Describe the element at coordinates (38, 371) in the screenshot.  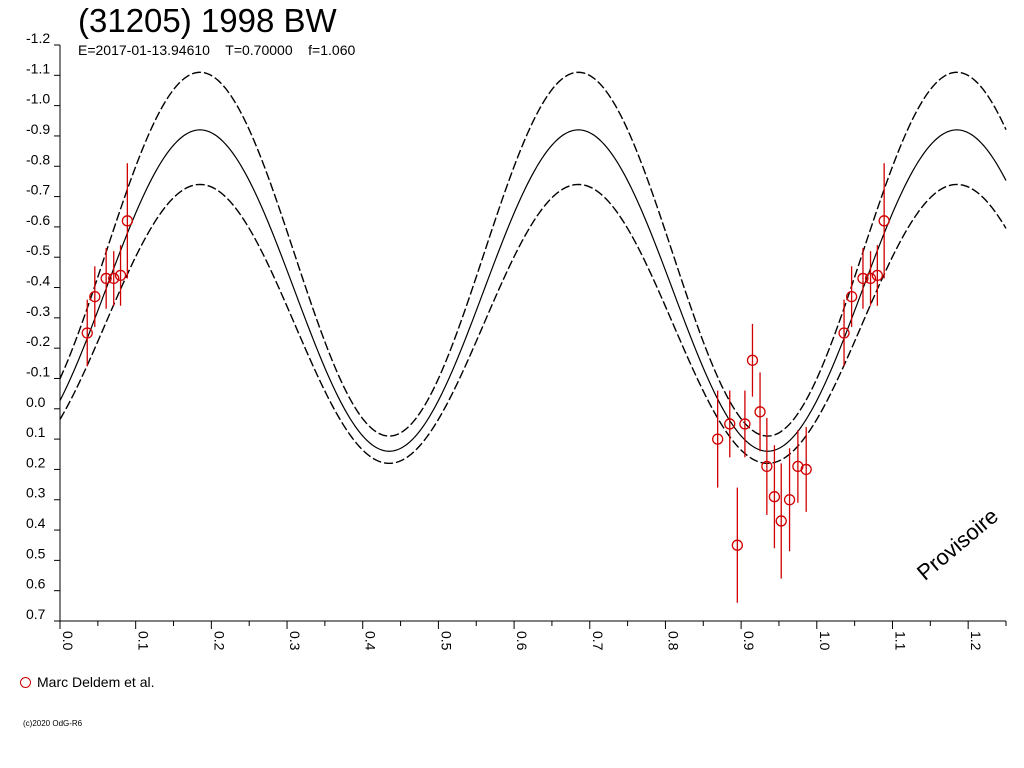
I see `y-tick-label: -0.1` at that location.